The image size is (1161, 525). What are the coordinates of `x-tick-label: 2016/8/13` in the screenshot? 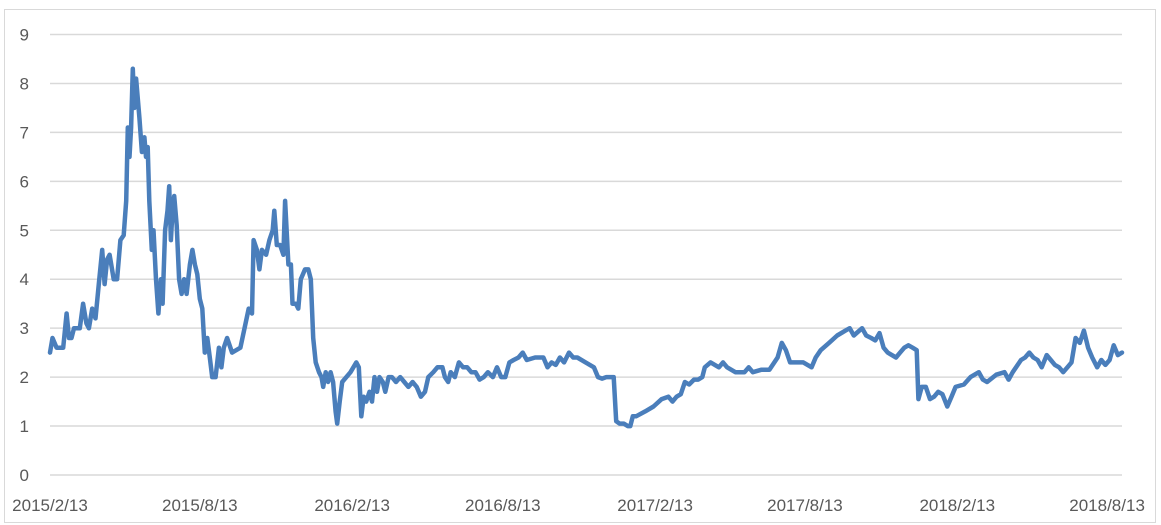 It's located at (503, 505).